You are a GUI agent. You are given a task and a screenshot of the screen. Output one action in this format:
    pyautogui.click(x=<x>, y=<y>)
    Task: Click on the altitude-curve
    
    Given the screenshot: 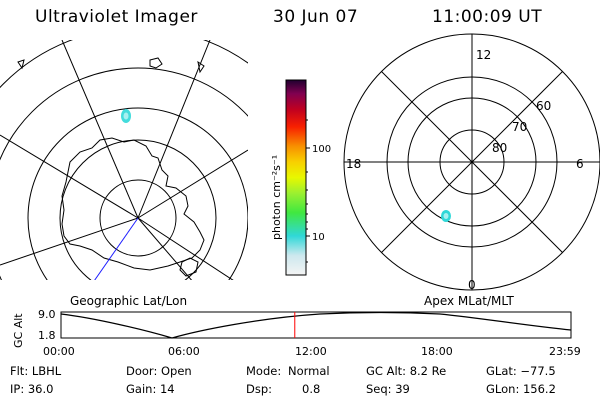 What is the action you would take?
    pyautogui.click(x=316, y=325)
    